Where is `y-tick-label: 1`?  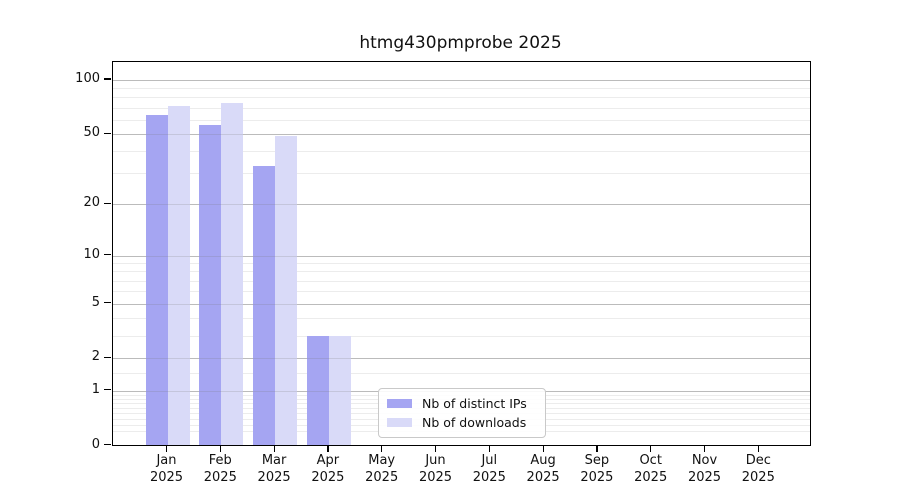
y-tick-label: 1 is located at coordinates (95, 389).